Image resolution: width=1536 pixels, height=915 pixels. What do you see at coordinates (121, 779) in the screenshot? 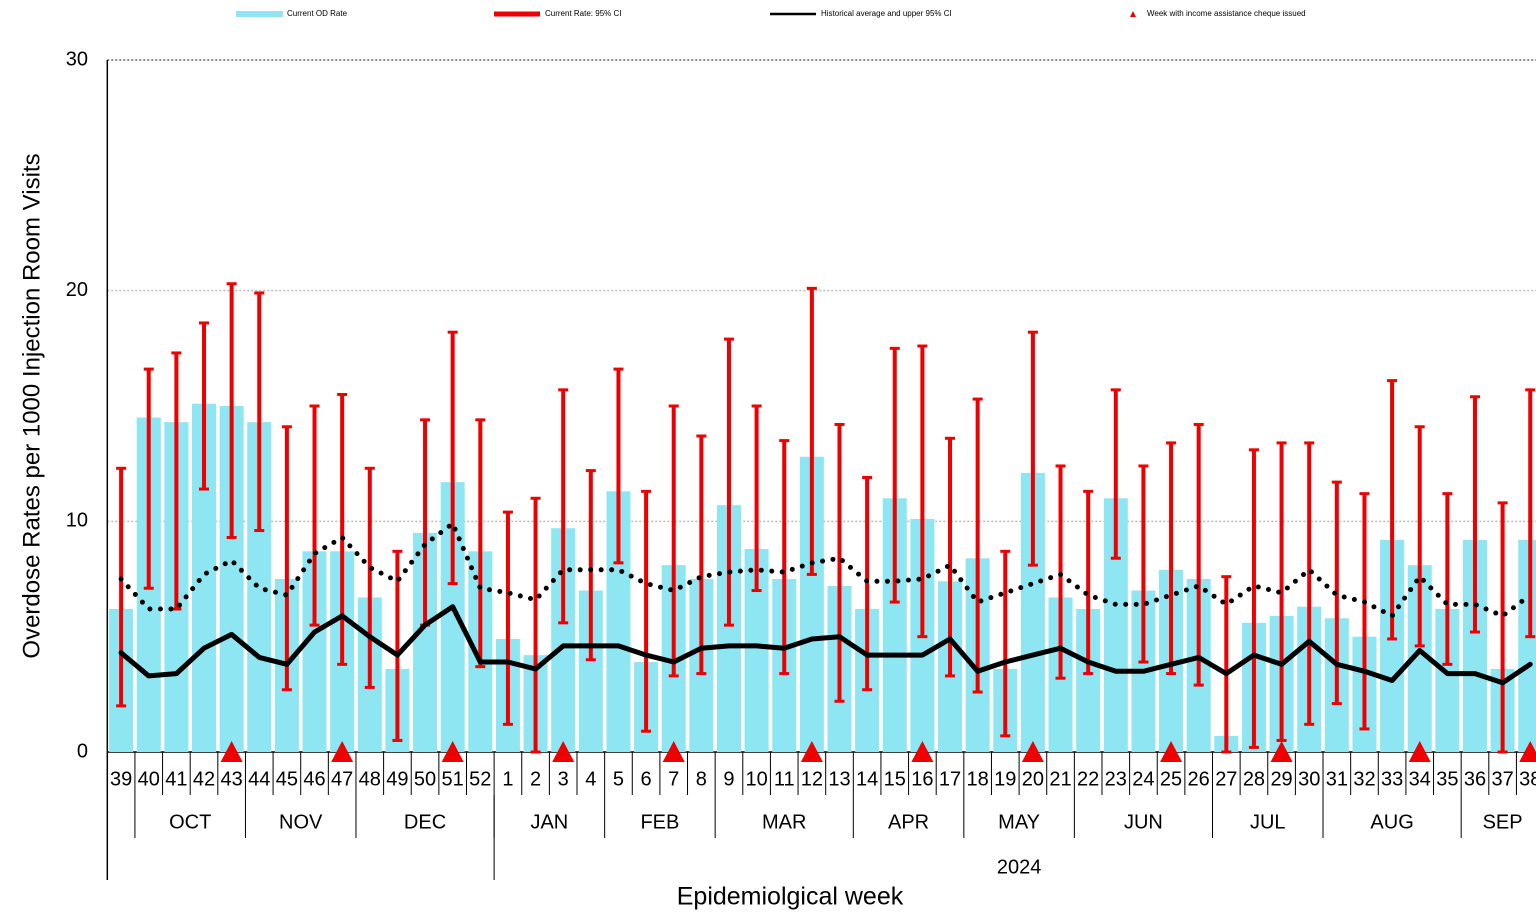
I see `x-tick-label: 39` at bounding box center [121, 779].